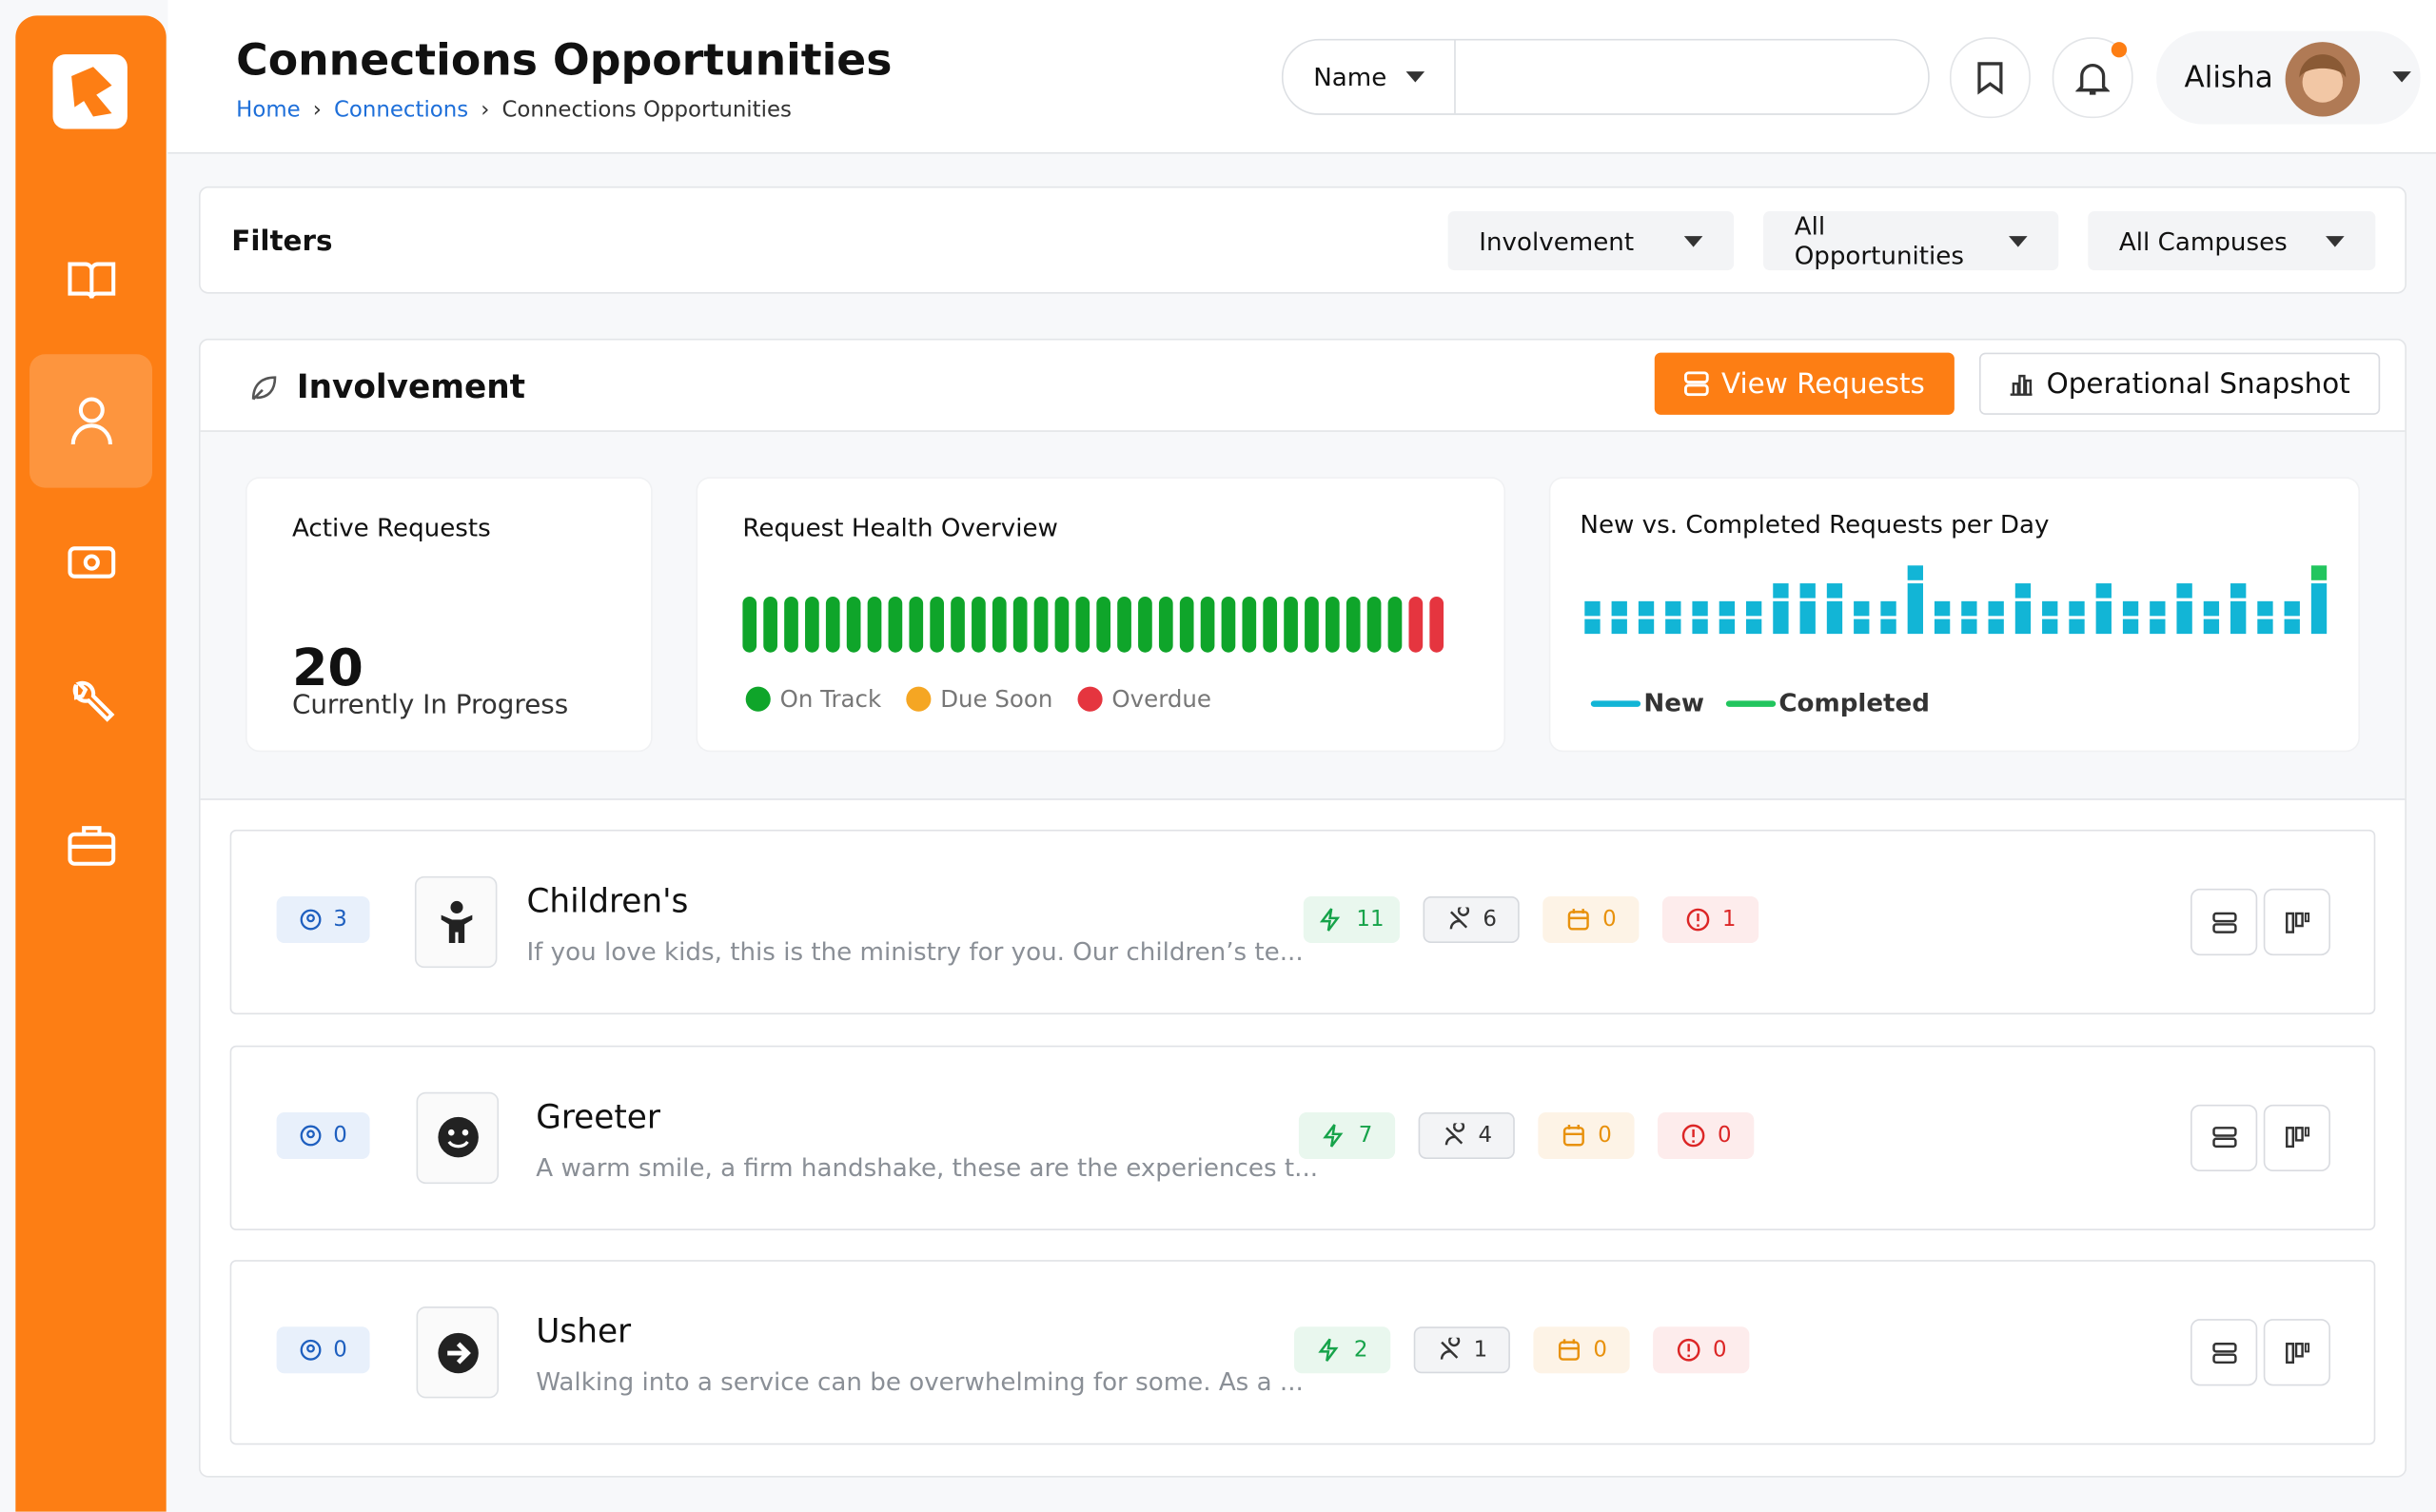  What do you see at coordinates (1990, 78) in the screenshot?
I see `bookmark-button` at bounding box center [1990, 78].